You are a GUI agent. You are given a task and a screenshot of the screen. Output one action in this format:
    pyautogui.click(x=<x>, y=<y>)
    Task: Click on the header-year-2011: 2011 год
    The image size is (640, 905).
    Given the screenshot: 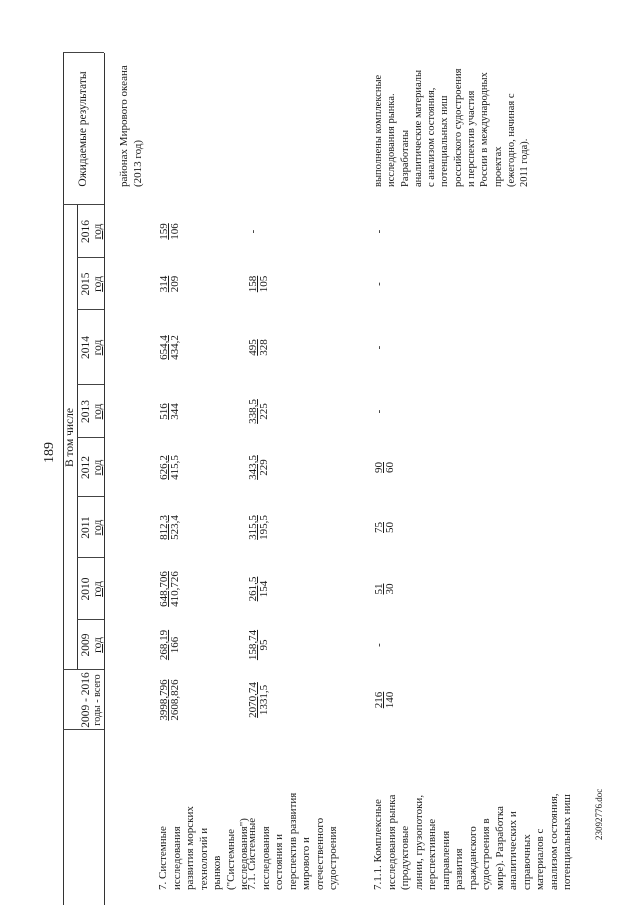 What is the action you would take?
    pyautogui.click(x=92, y=527)
    